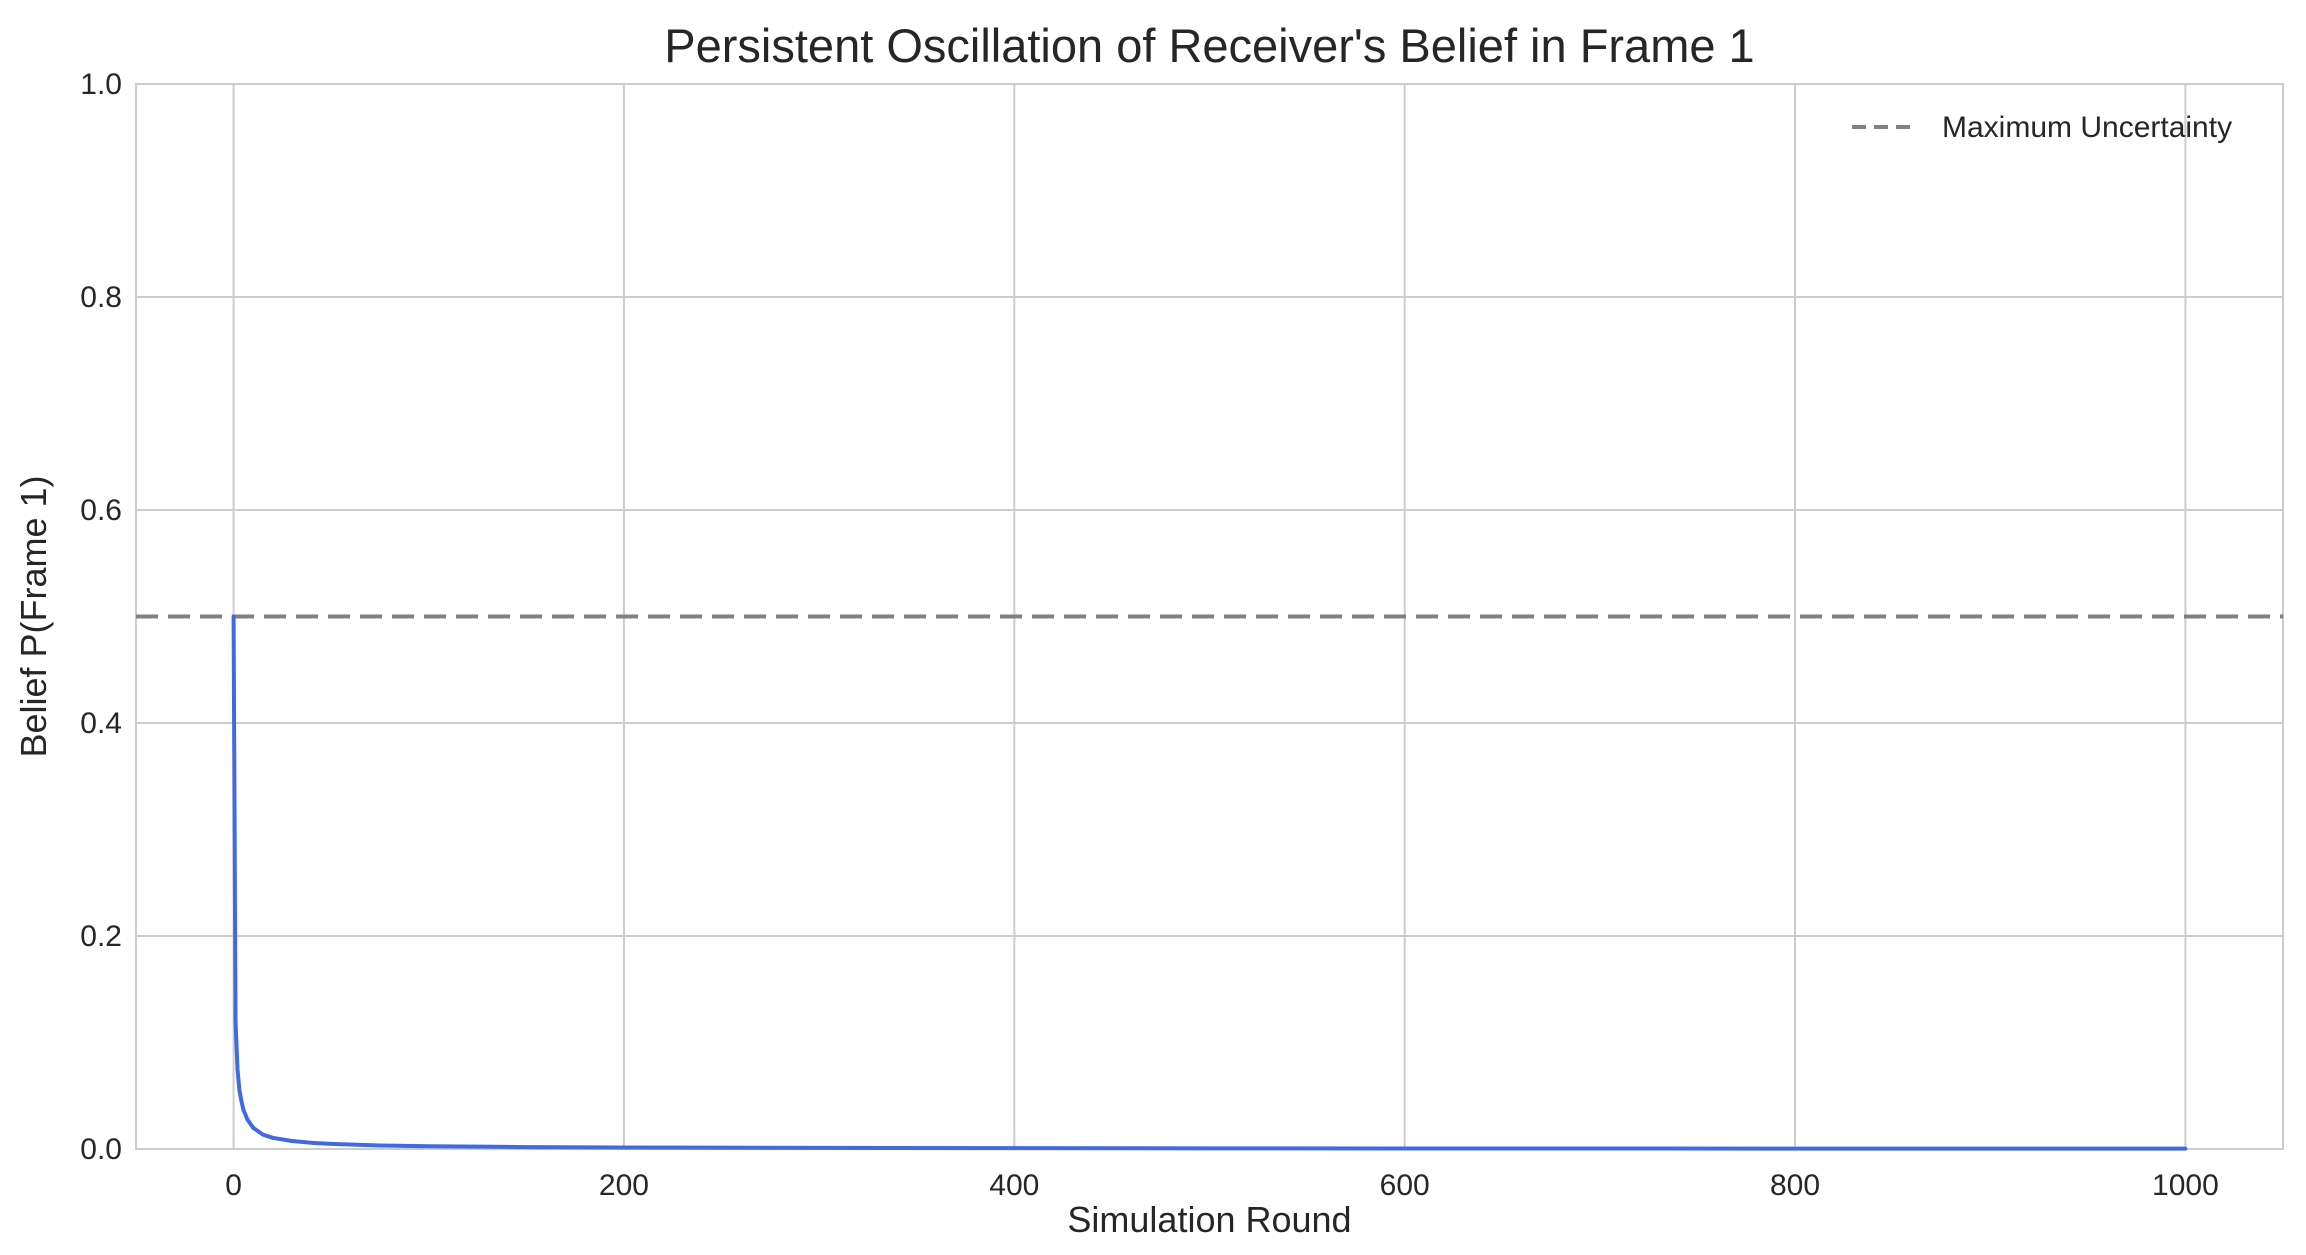 The height and width of the screenshot is (1255, 2306). What do you see at coordinates (101, 1149) in the screenshot?
I see `y-tick-label: 0.0` at bounding box center [101, 1149].